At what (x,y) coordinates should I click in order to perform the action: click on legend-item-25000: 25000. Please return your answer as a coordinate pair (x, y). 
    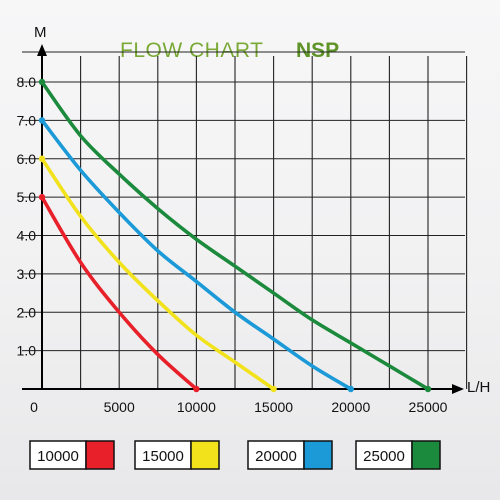
    Looking at the image, I should click on (398, 455).